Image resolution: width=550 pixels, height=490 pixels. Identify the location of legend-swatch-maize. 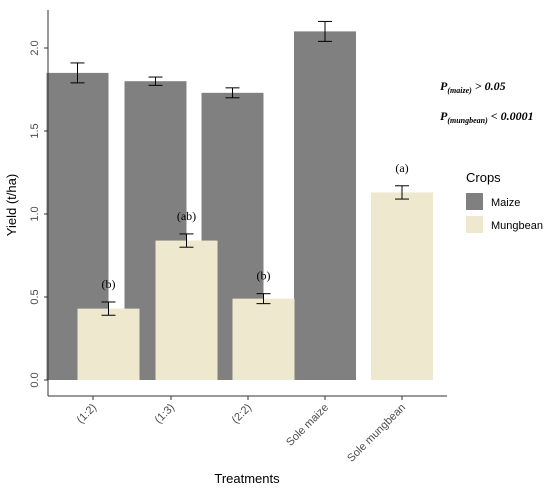
(474, 201).